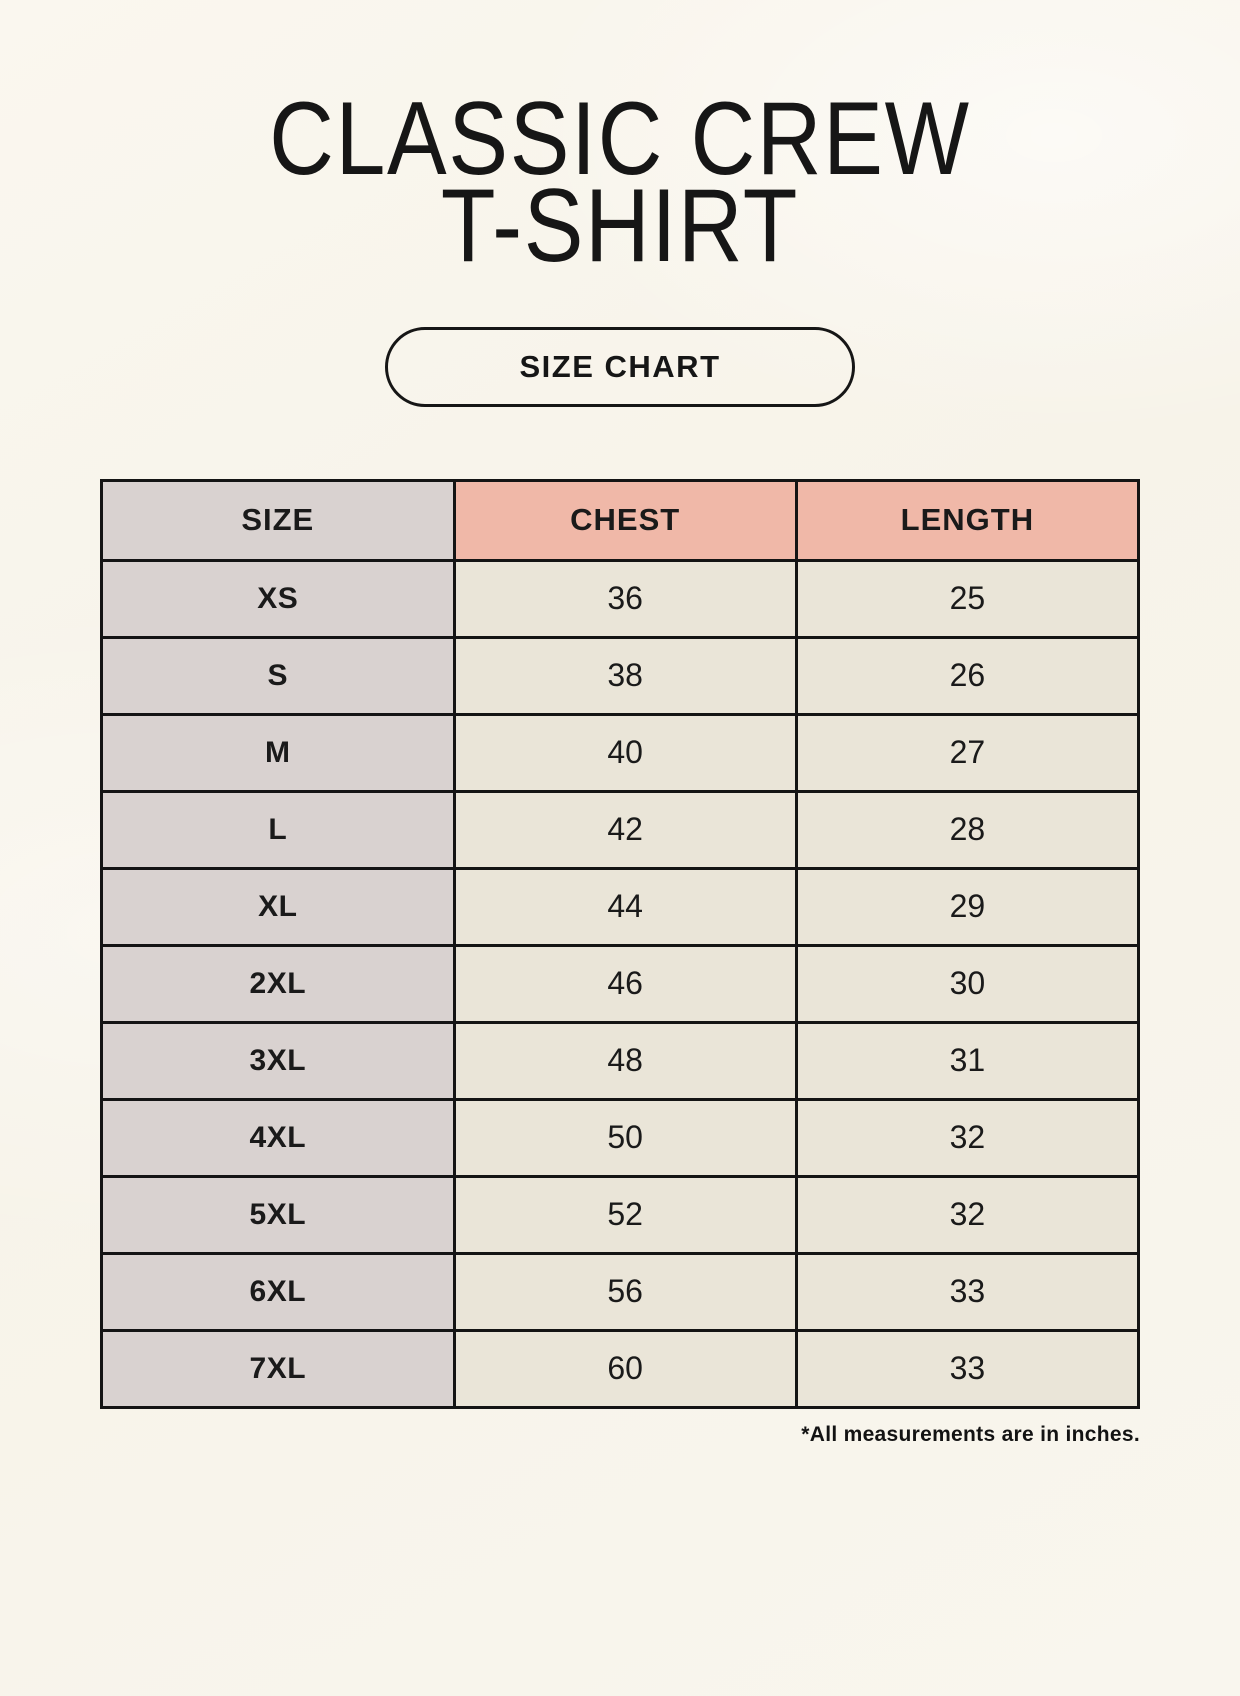 This screenshot has width=1240, height=1696. Describe the element at coordinates (278, 906) in the screenshot. I see `size-cell: XL` at that location.